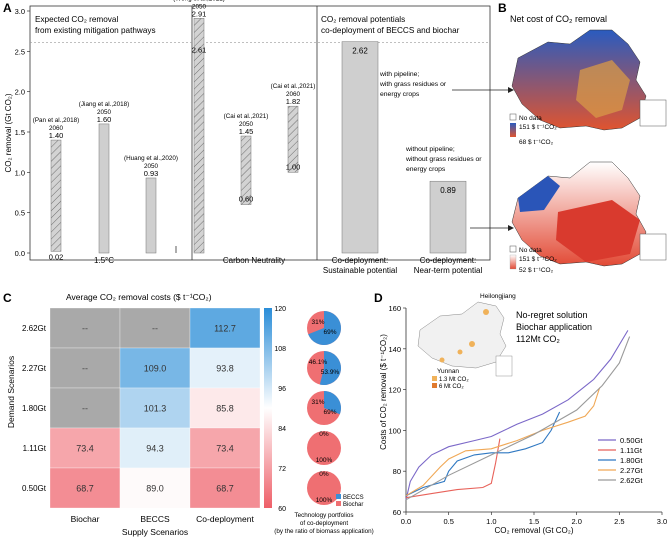 The height and width of the screenshot is (540, 670). What do you see at coordinates (353, 498) in the screenshot?
I see `pie-legend-beccs: BECCS` at bounding box center [353, 498].